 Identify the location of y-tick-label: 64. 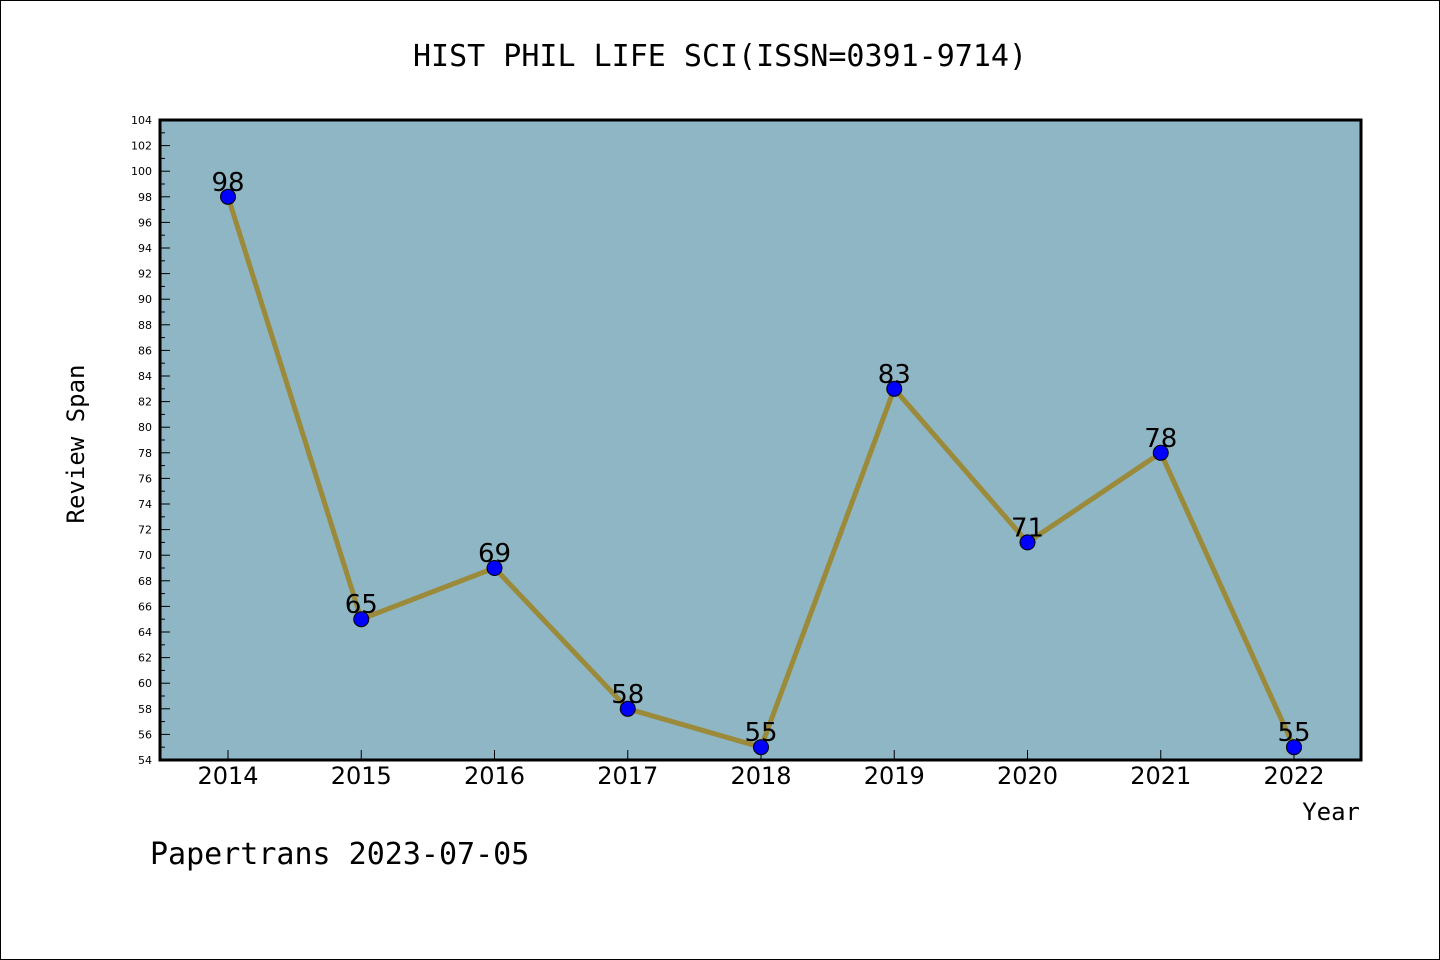
(145, 632).